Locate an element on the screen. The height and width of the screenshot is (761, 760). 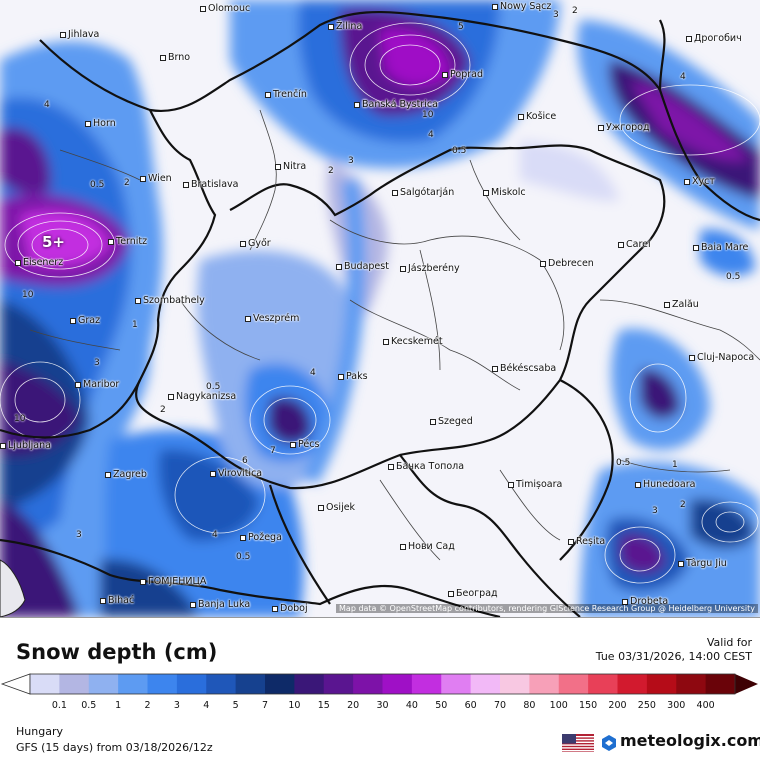
contour-label: 6 is located at coordinates (245, 461).